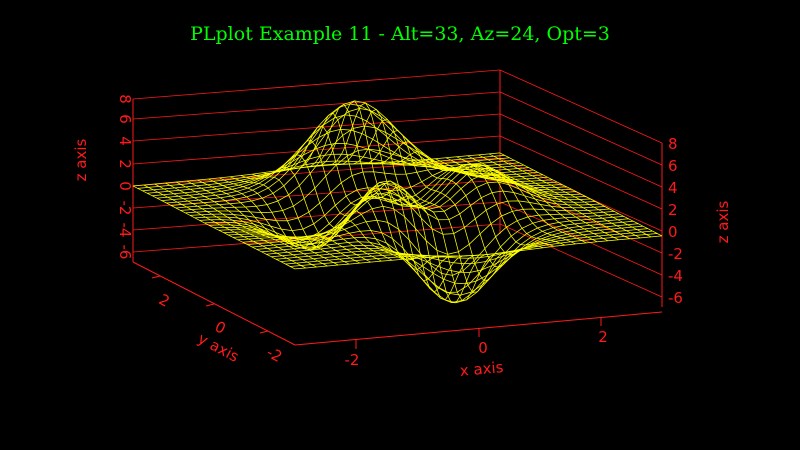 The image size is (800, 450). Describe the element at coordinates (264, 332) in the screenshot. I see `y-tick-m2` at that location.